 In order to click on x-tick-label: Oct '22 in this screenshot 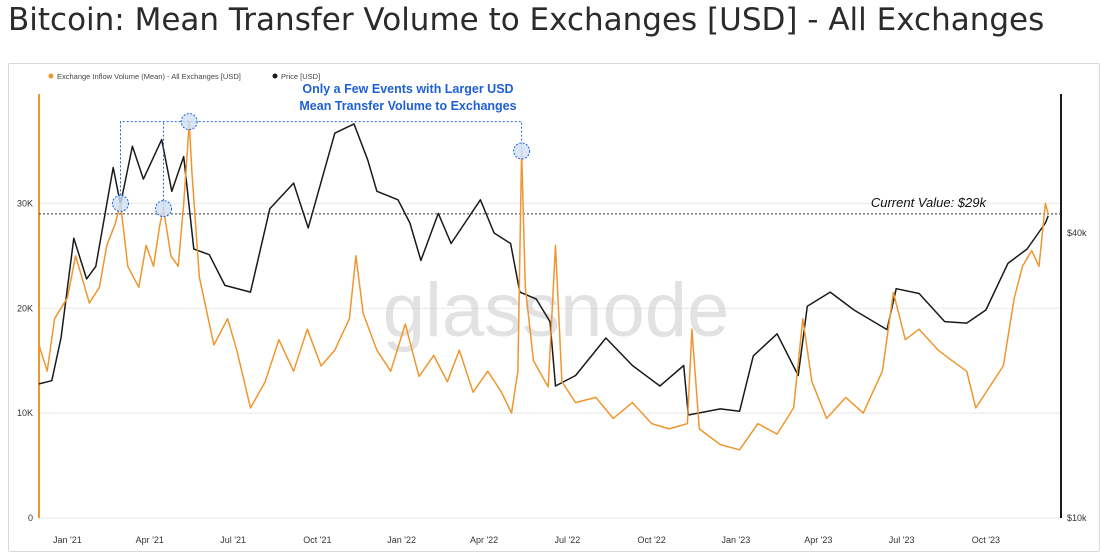, I will do `click(652, 540)`.